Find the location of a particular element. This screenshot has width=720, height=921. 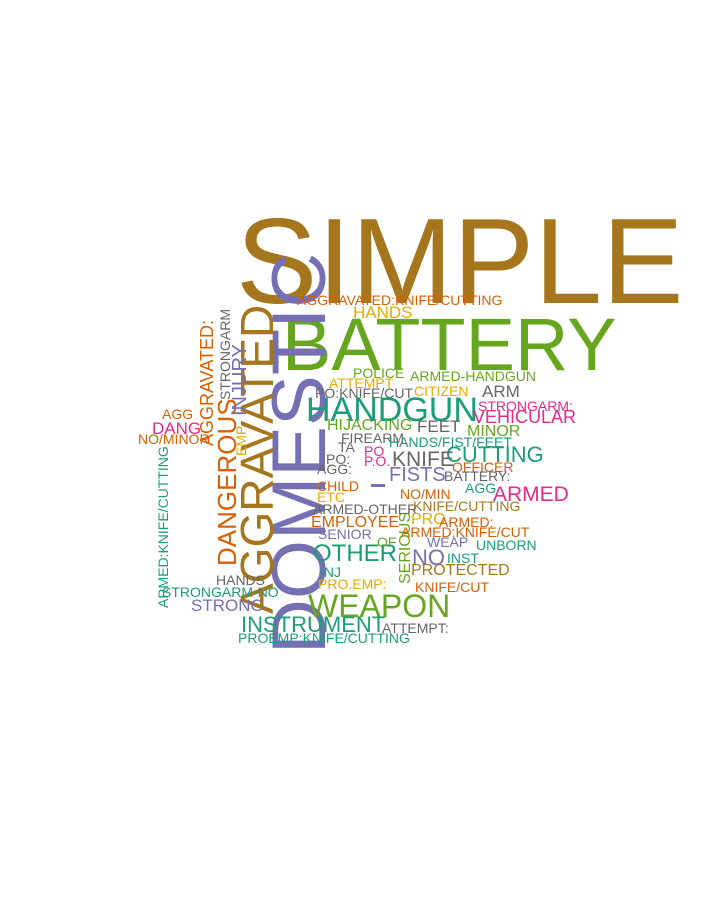

word-simple: SIMPLE is located at coordinates (460, 261).